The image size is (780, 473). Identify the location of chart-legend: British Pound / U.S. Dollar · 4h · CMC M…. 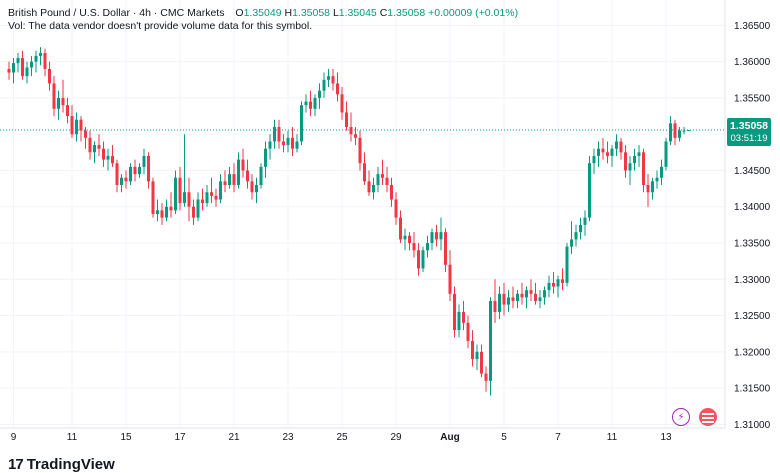
(263, 13).